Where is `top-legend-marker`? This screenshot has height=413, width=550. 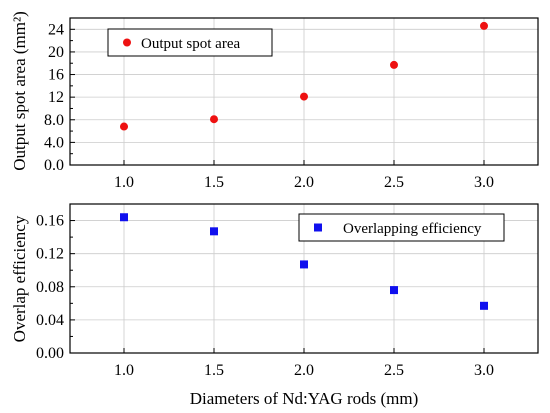 top-legend-marker is located at coordinates (127, 42).